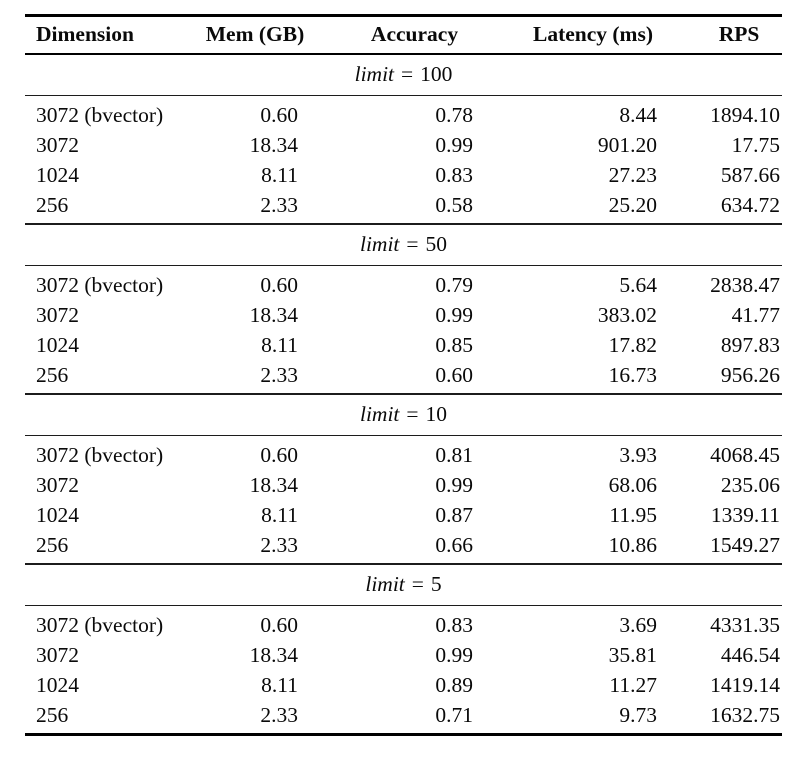 This screenshot has width=806, height=766. I want to click on section-header-limit-50: limit = 50, so click(403, 245).